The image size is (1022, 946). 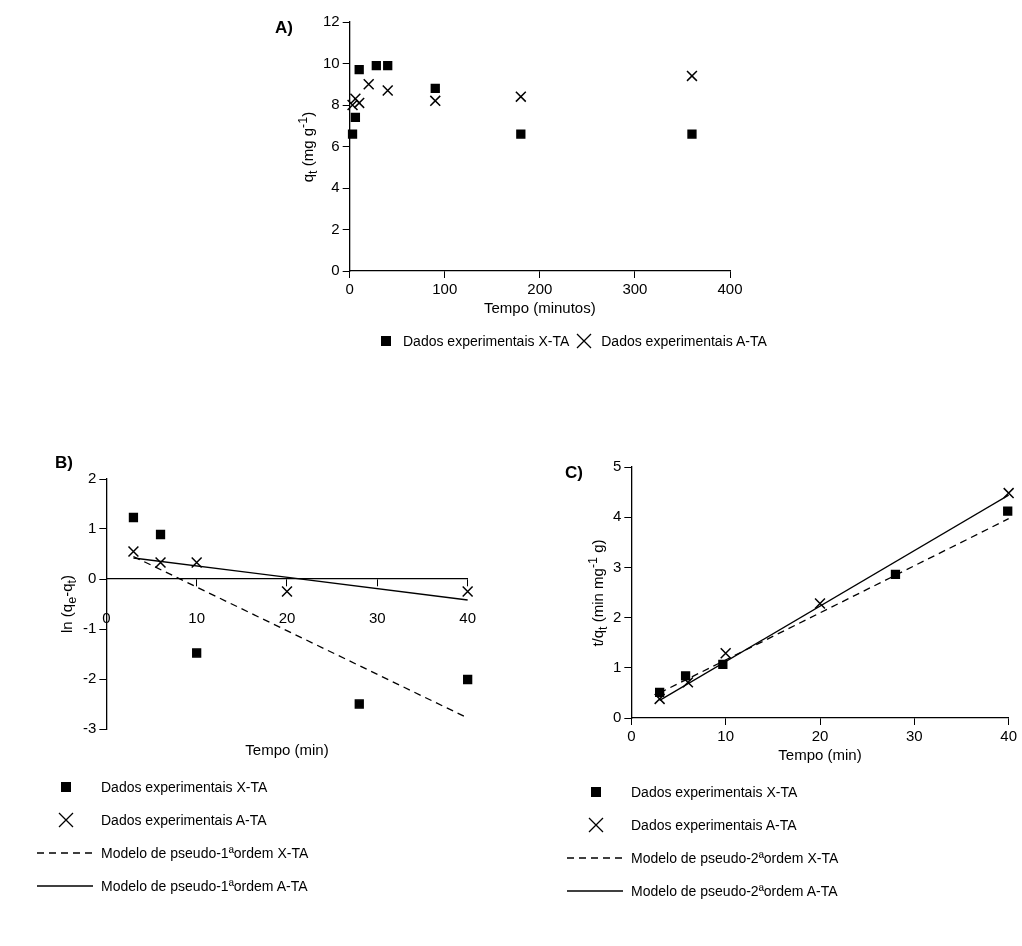 I want to click on y-tick-label: -2, so click(x=89, y=678).